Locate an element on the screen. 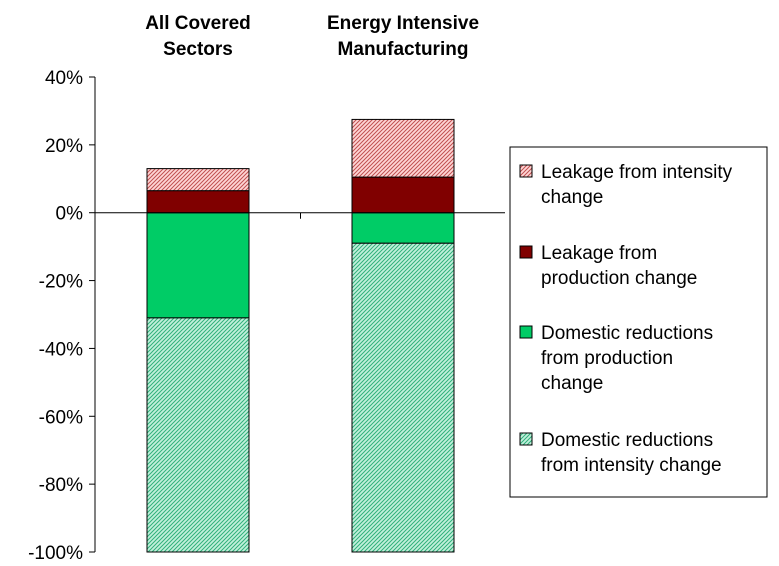 This screenshot has width=779, height=566. legend-label: from production is located at coordinates (607, 358).